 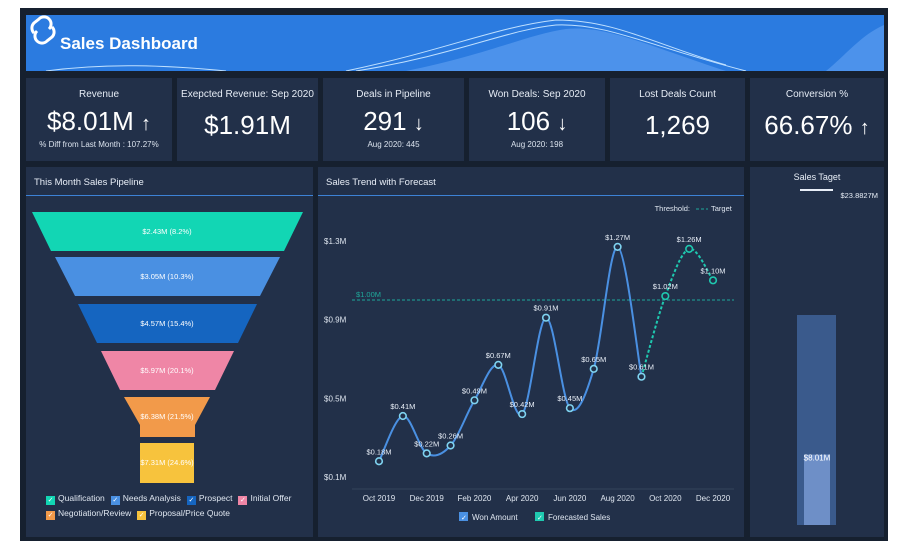 What do you see at coordinates (859, 195) in the screenshot?
I see `target-label: $23.8827M` at bounding box center [859, 195].